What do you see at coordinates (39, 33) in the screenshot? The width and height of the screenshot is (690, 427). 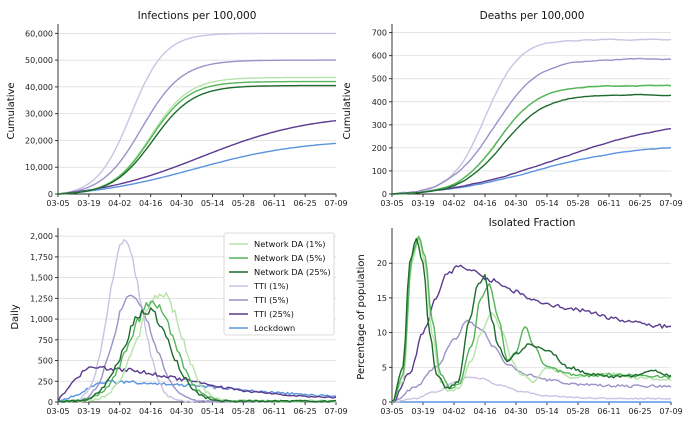 I see `y-tick-label: 60,000` at bounding box center [39, 33].